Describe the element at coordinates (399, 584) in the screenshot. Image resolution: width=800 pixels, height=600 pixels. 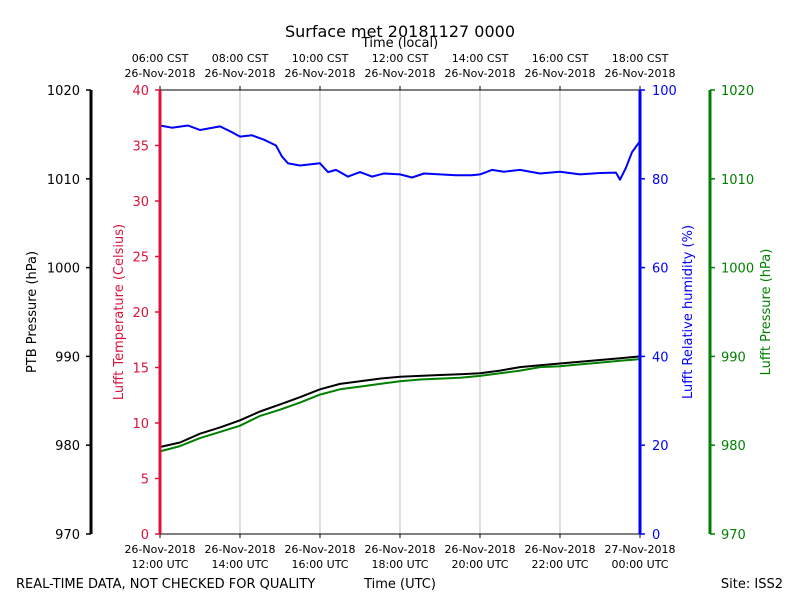
I see `x-axis-label: Time (UTC)` at that location.